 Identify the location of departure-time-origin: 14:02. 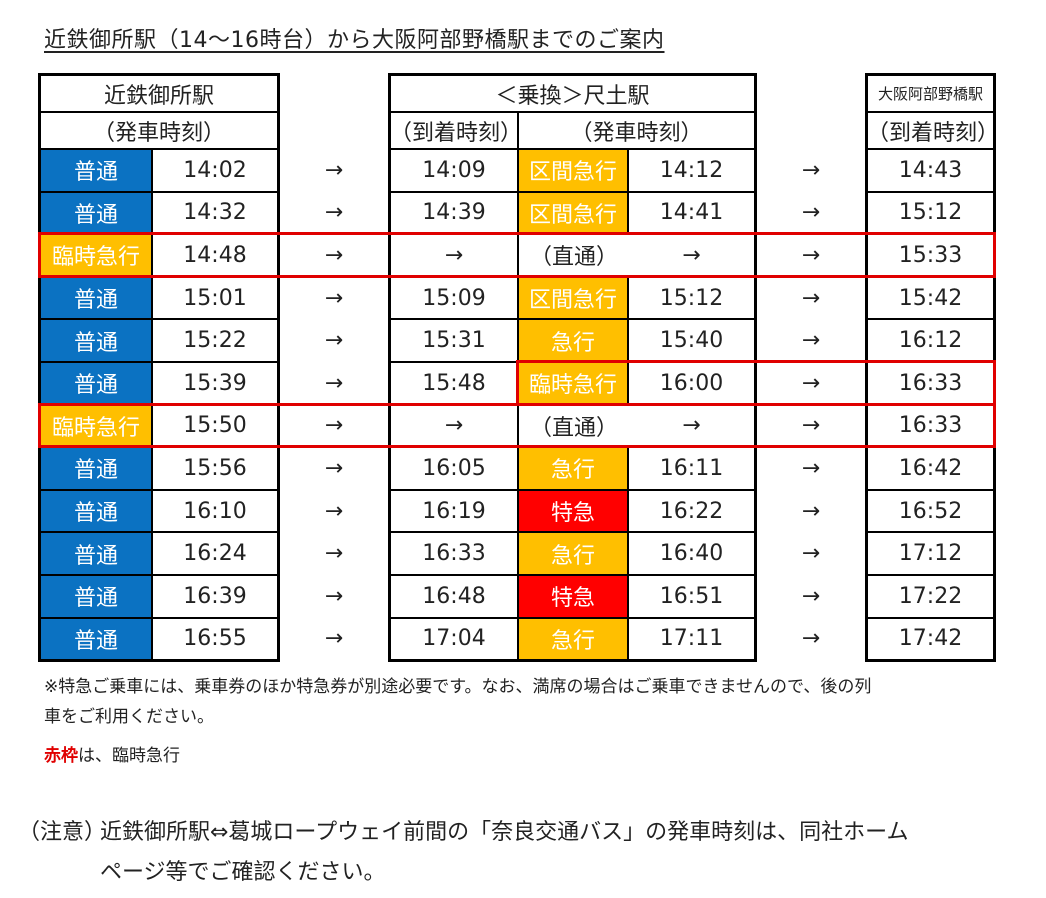
(215, 170).